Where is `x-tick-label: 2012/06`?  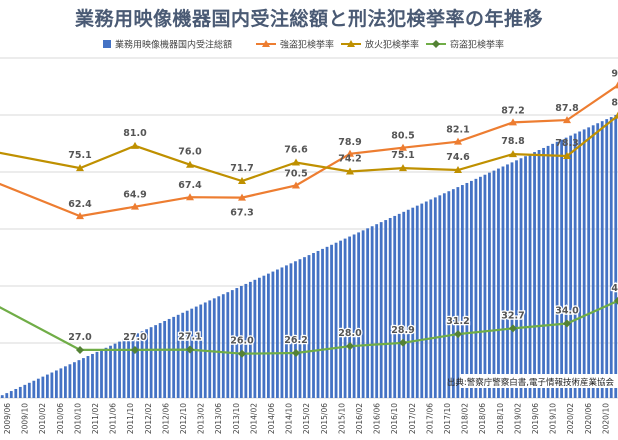
x-tick-label: 2012/06 is located at coordinates (165, 418).